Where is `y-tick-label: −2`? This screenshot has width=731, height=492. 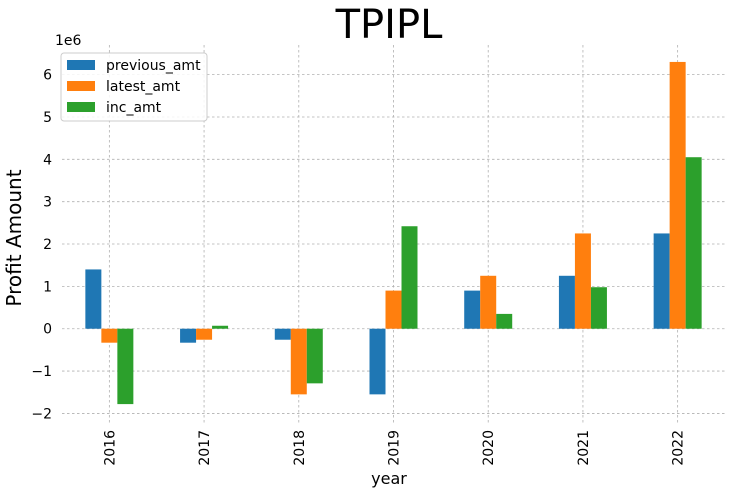 y-tick-label: −2 is located at coordinates (41, 414).